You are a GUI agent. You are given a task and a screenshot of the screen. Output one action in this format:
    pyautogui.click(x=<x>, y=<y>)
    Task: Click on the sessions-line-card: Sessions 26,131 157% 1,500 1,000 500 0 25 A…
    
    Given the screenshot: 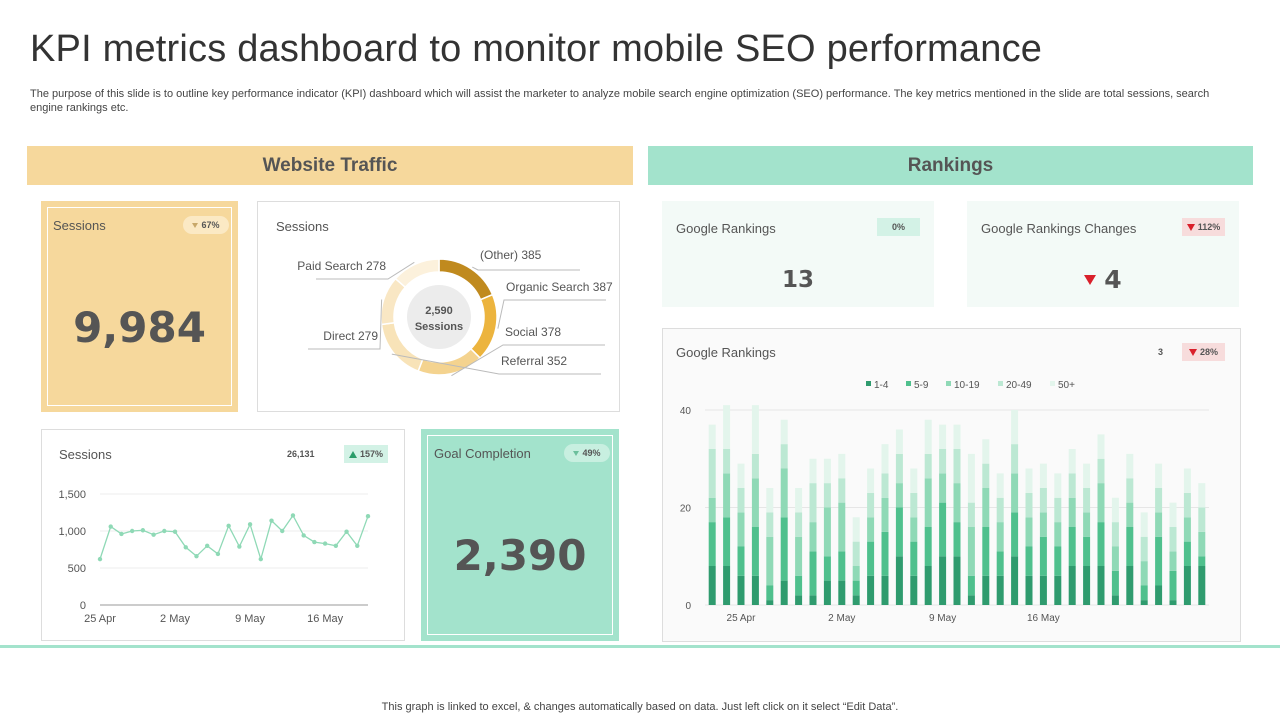 What is the action you would take?
    pyautogui.click(x=223, y=535)
    